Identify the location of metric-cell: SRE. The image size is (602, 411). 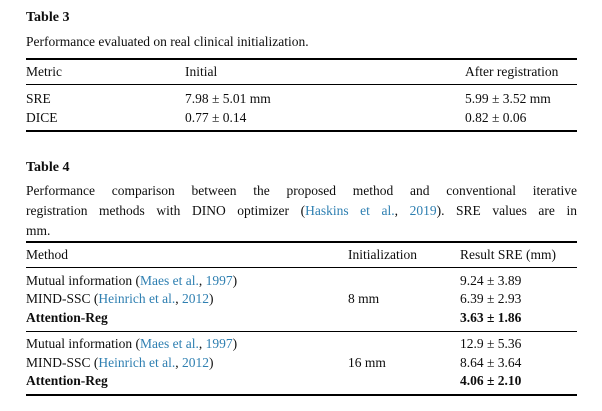
(38, 98).